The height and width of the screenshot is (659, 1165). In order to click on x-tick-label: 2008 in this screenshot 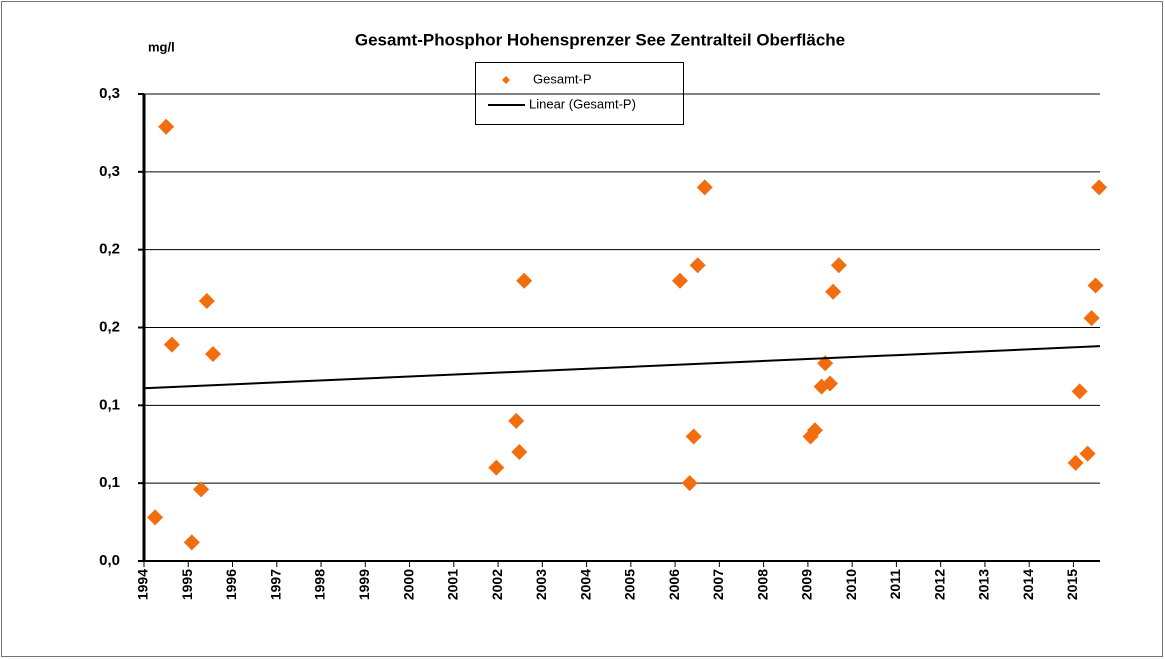, I will do `click(762, 584)`.